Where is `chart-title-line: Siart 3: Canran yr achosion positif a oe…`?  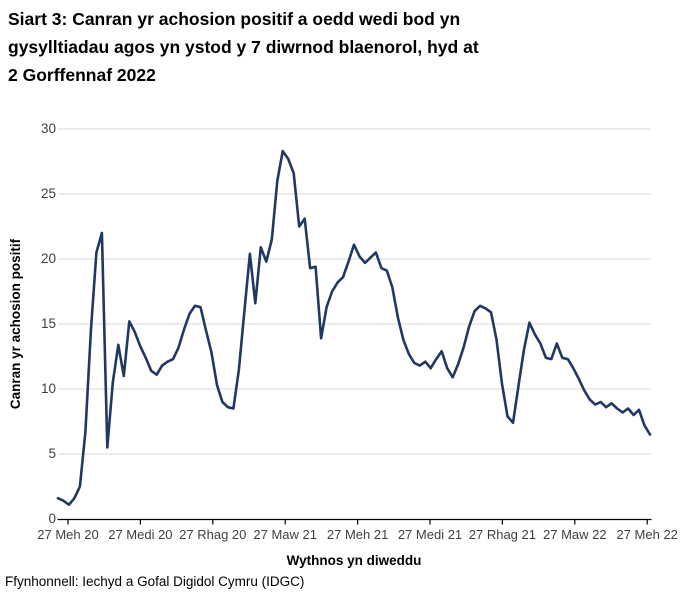
chart-title-line: Siart 3: Canran yr achosion positif a oe… is located at coordinates (234, 19).